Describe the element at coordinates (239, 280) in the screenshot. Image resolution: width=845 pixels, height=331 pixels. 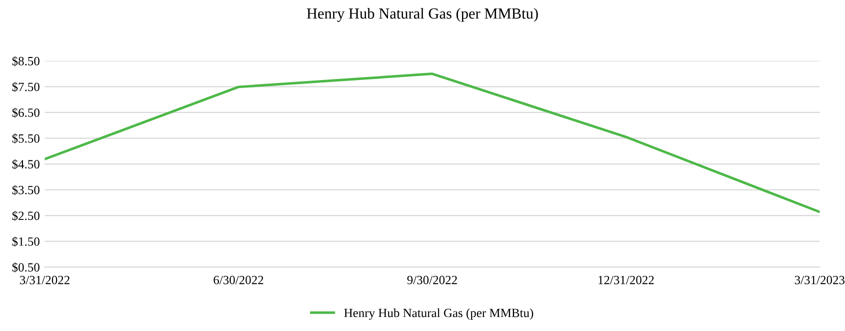
I see `x-tick-label: 6/30/2022` at that location.